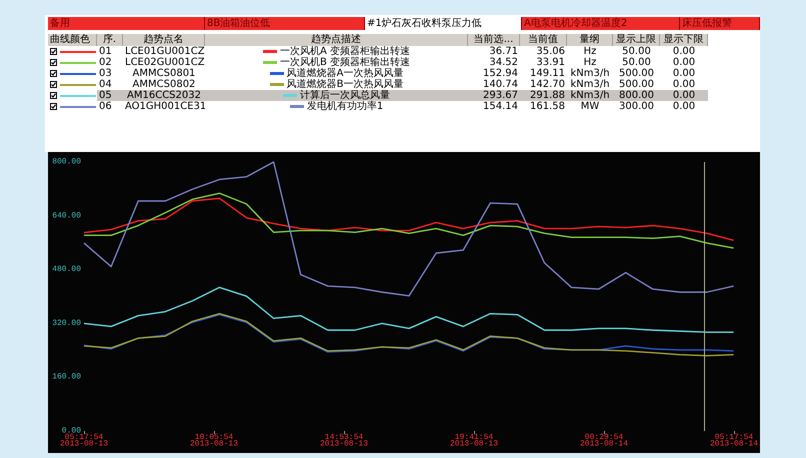 Image resolution: width=806 pixels, height=458 pixels. What do you see at coordinates (67, 215) in the screenshot?
I see `y-tick-label: 640.00` at bounding box center [67, 215].